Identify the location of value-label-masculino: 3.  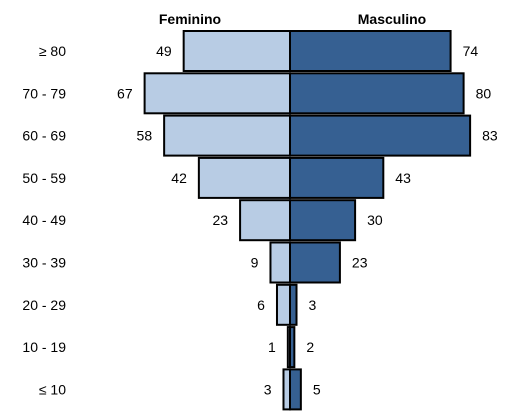
(313, 305).